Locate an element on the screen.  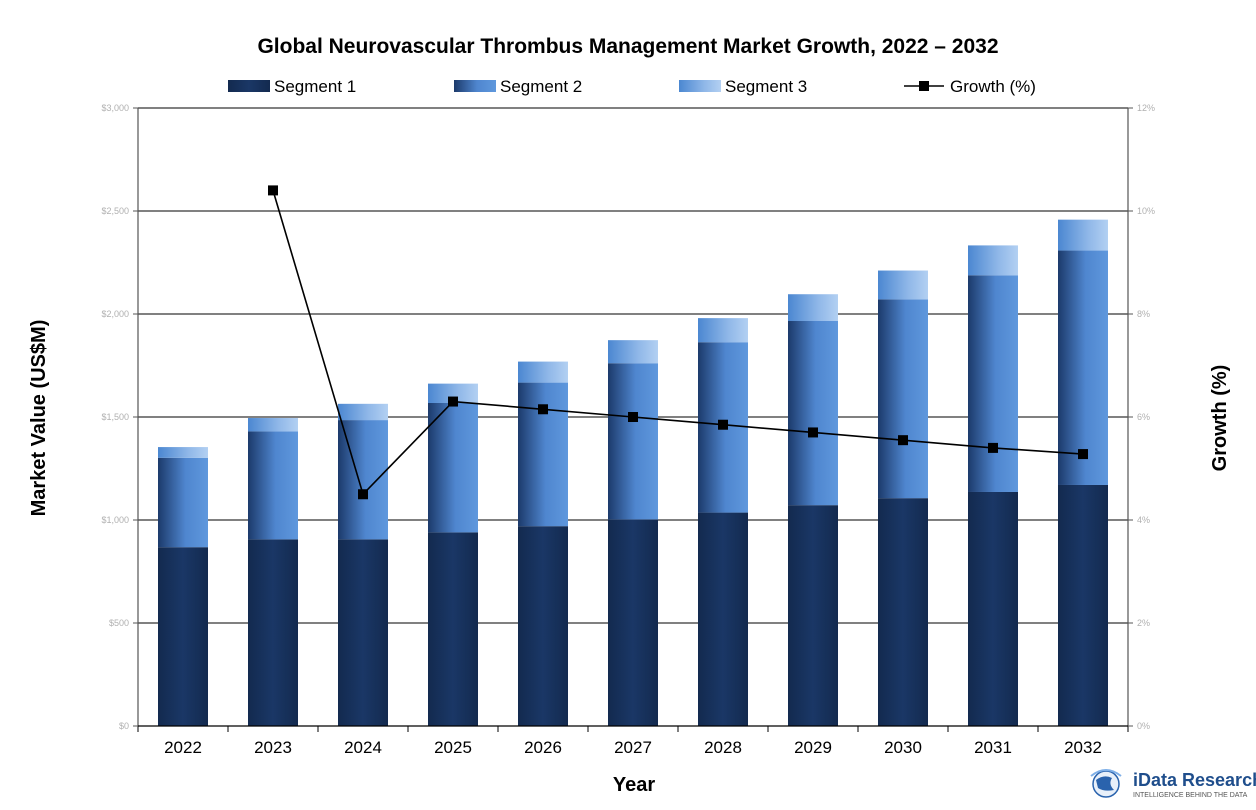
x-tick-label: 2025 is located at coordinates (453, 747).